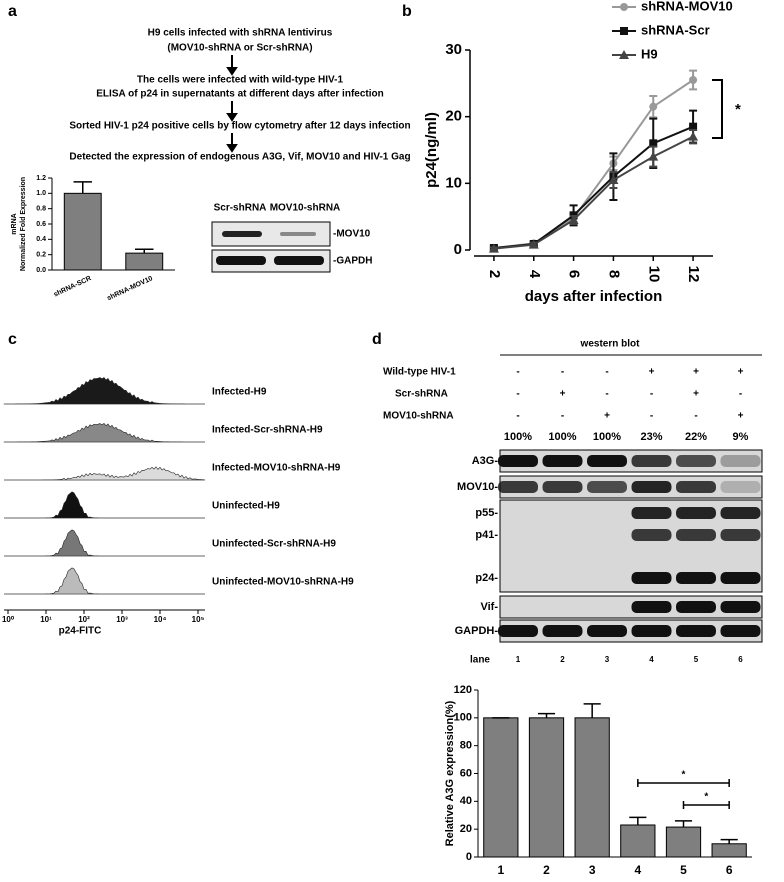 The width and height of the screenshot is (784, 882). What do you see at coordinates (12, 339) in the screenshot?
I see `panel-label: c` at bounding box center [12, 339].